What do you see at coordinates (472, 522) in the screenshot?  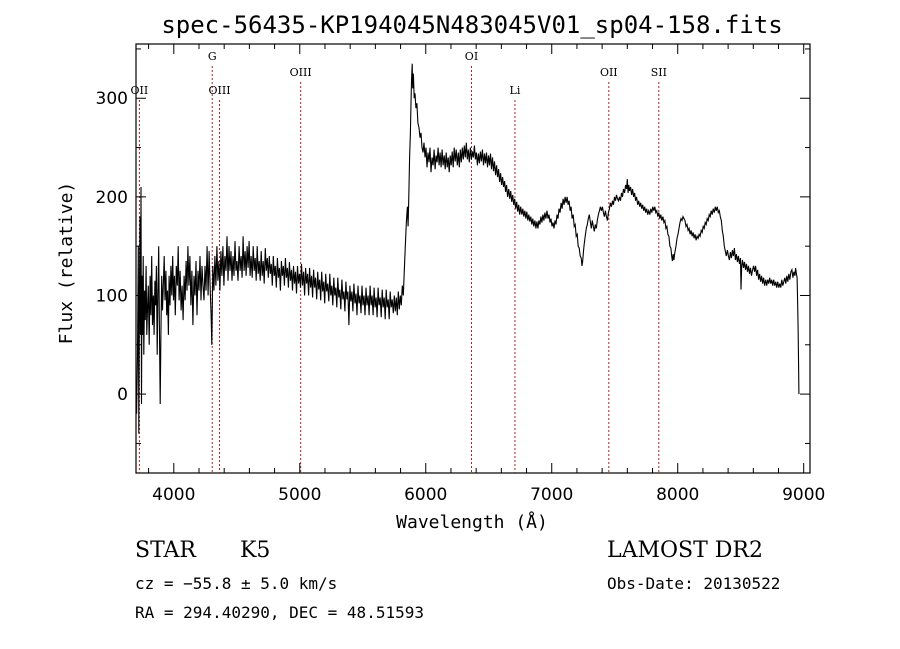 I see `x-axis-label: Wavelength (Å)` at bounding box center [472, 522].